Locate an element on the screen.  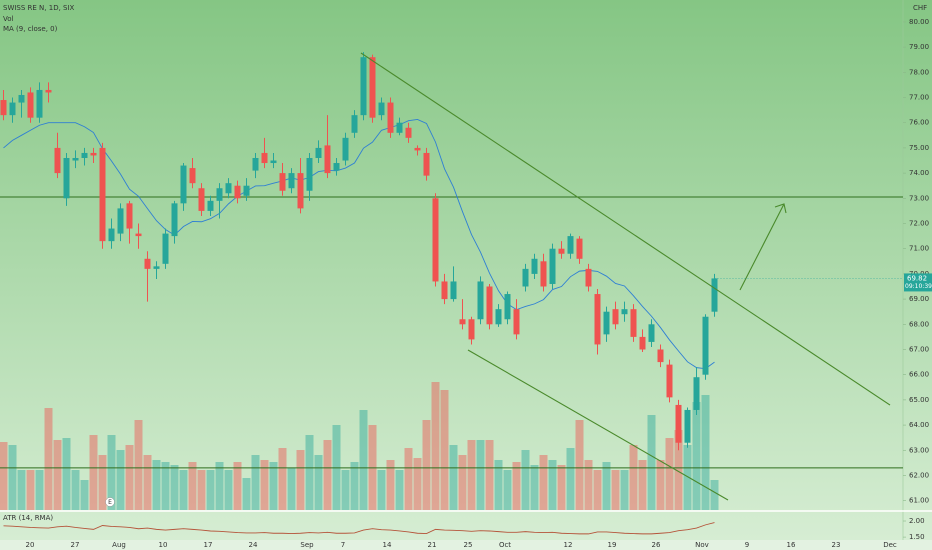
event-marker is located at coordinates (110, 502).